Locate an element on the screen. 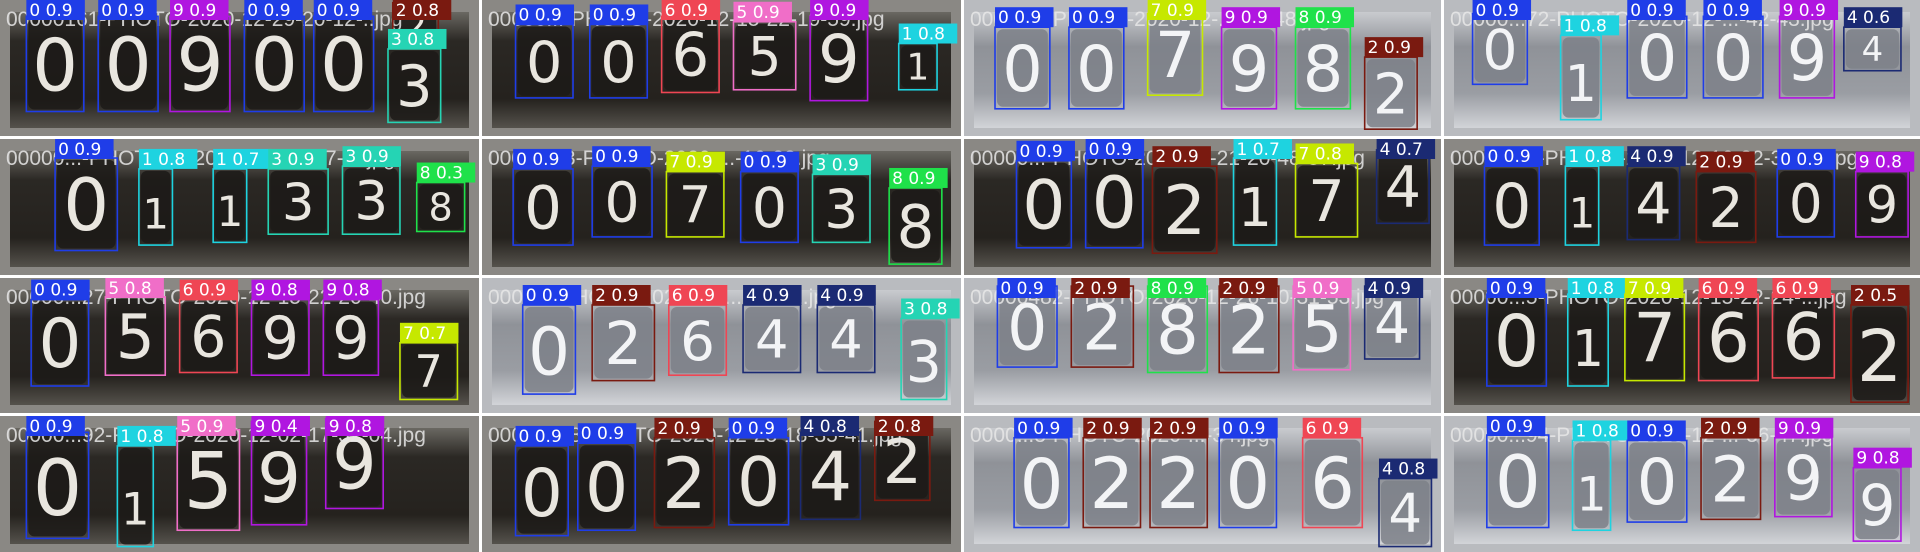  bbox-label: 2 0.5 is located at coordinates (1875, 296).